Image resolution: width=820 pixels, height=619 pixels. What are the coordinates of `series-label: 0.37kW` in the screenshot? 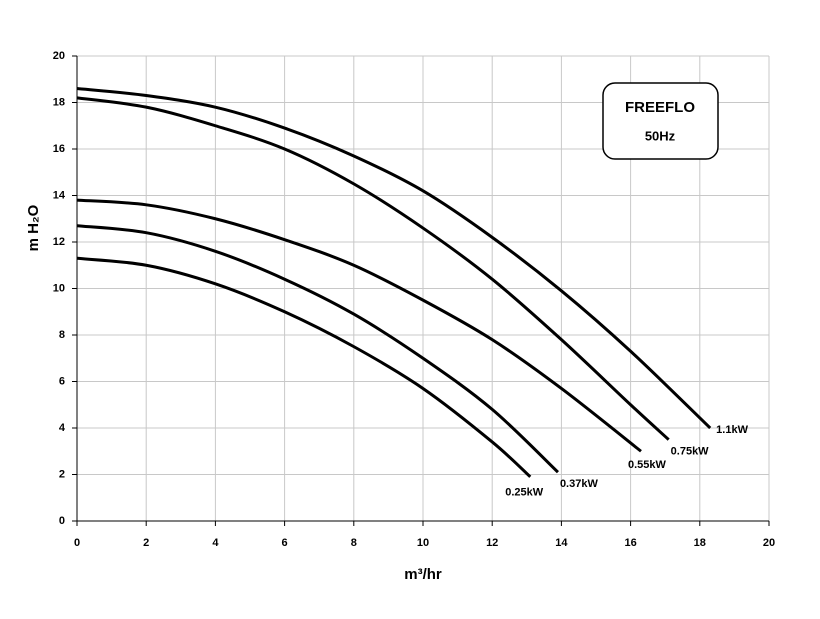 It's located at (579, 484).